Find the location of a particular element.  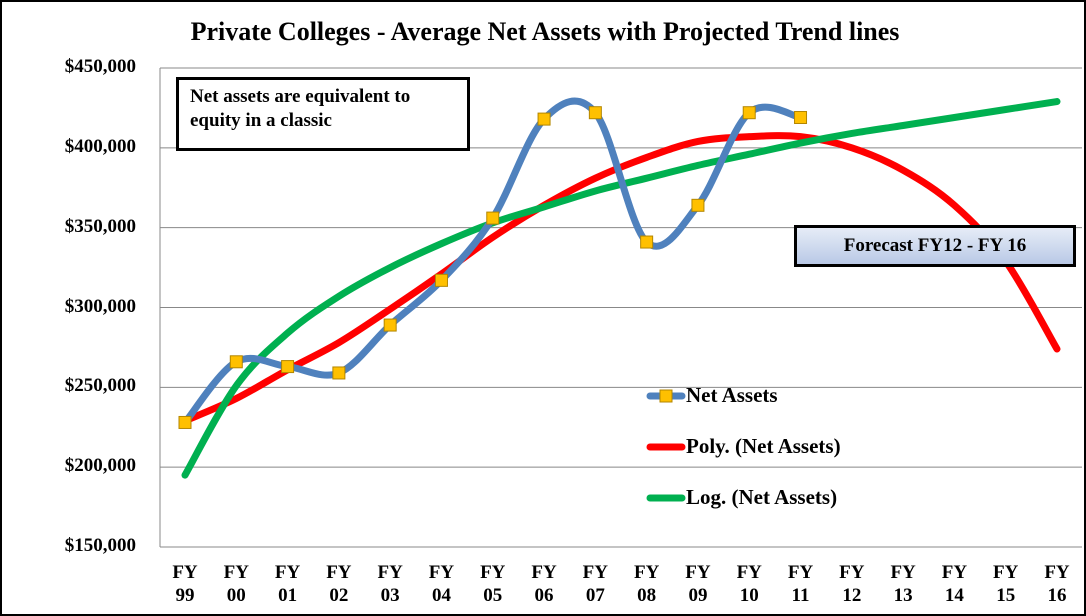

legend-label: Poly. (Net Assets) is located at coordinates (763, 446).